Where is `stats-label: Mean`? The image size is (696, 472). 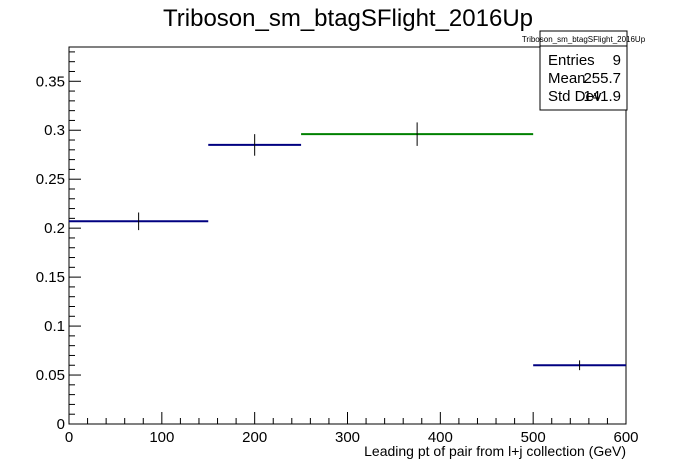 stats-label: Mean is located at coordinates (567, 78).